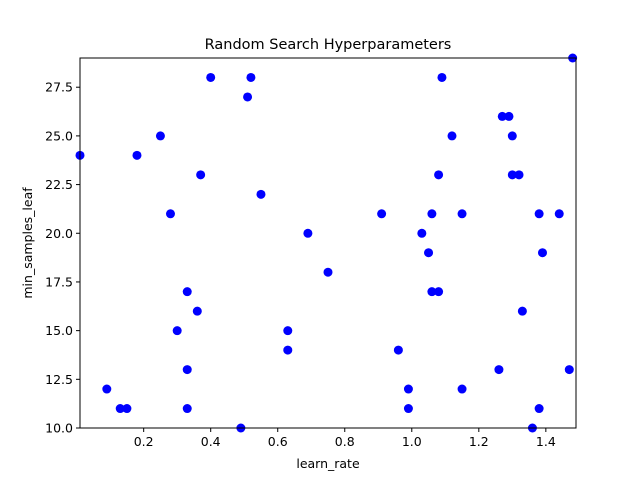  Describe the element at coordinates (328, 45) in the screenshot. I see `chart-title: Random Search Hyperparameters` at that location.